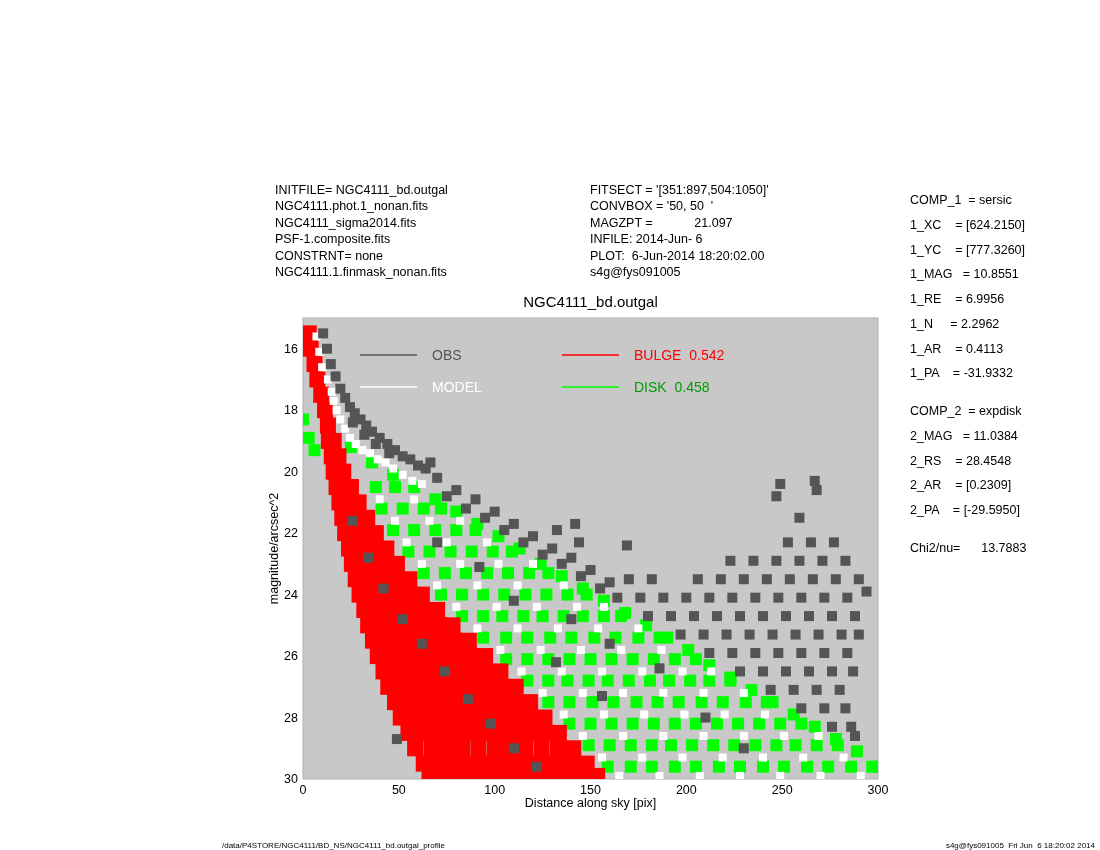 This screenshot has height=850, width=1100. What do you see at coordinates (878, 790) in the screenshot?
I see `x-tick-label: 300` at bounding box center [878, 790].